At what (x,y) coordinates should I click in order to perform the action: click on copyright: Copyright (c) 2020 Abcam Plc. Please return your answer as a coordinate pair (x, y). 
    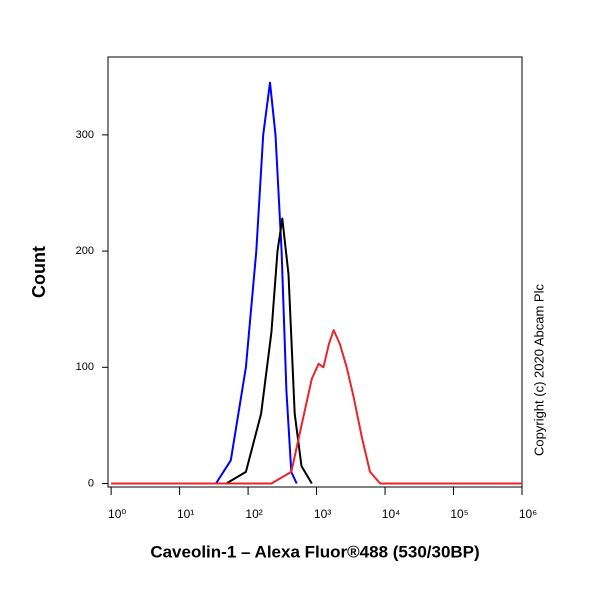
    Looking at the image, I should click on (538, 370).